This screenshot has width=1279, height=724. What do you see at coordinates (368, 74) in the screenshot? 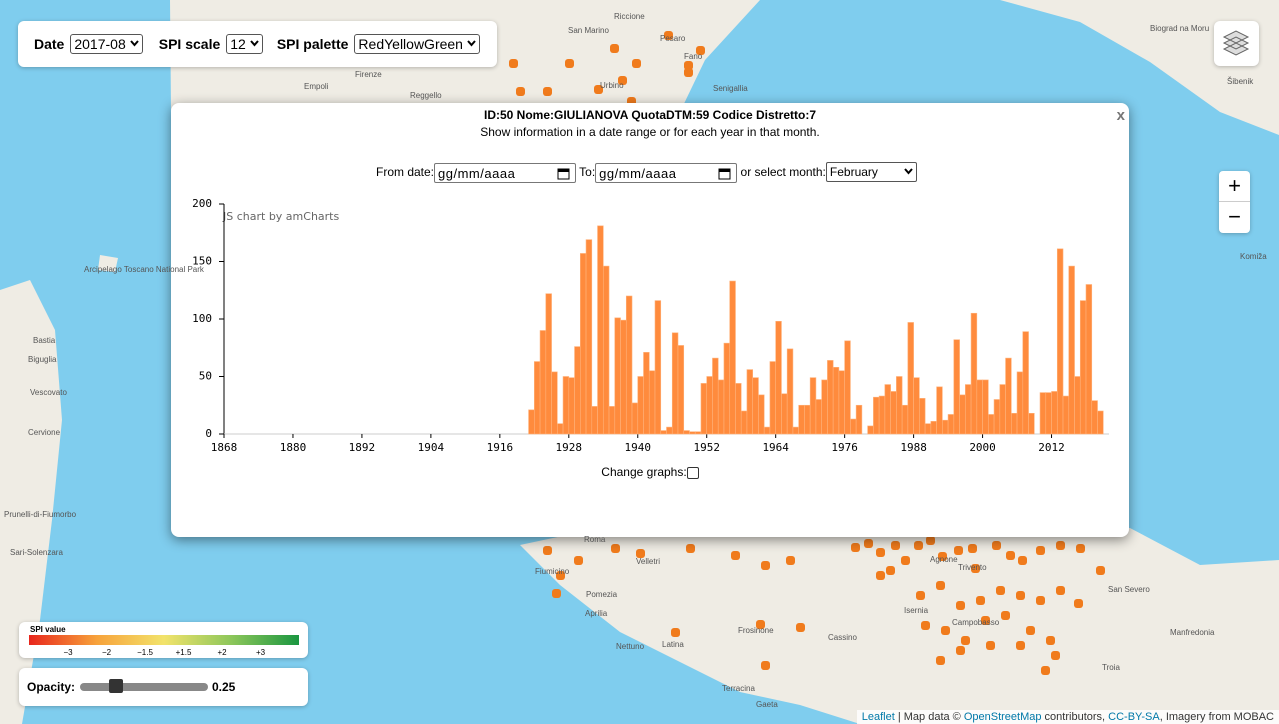
I see `map-label: Firenze` at bounding box center [368, 74].